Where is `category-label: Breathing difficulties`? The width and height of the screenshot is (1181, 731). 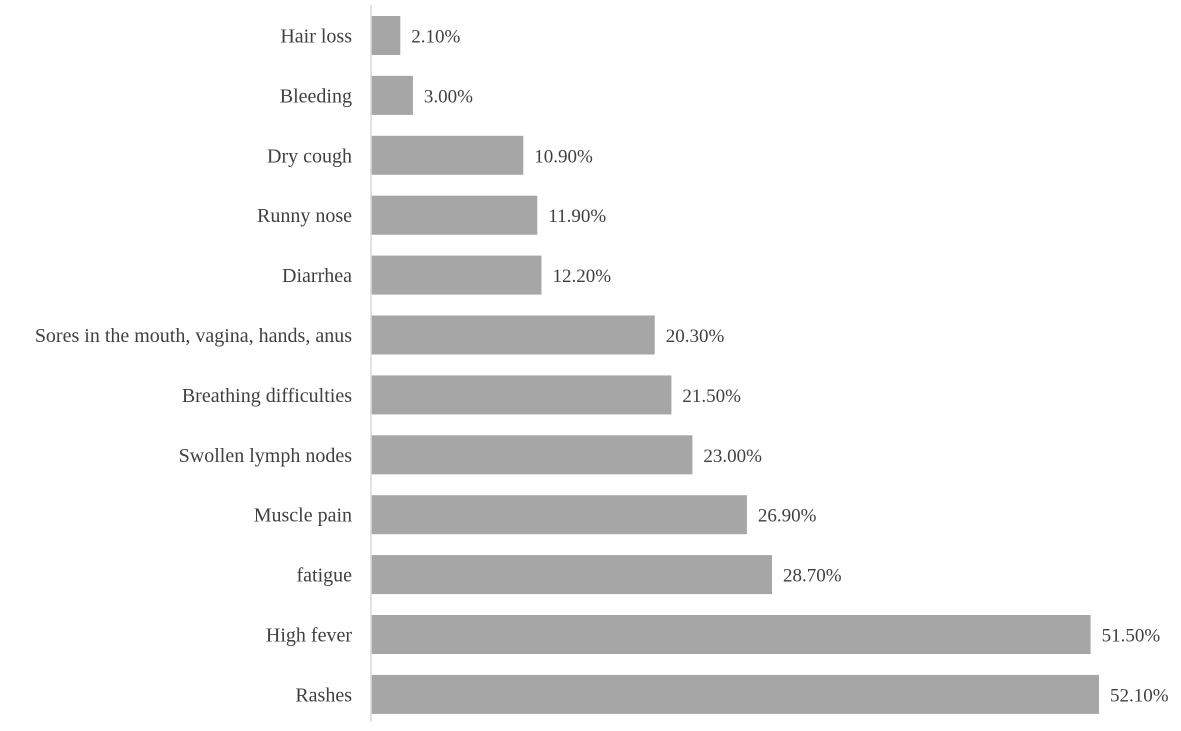 category-label: Breathing difficulties is located at coordinates (267, 396).